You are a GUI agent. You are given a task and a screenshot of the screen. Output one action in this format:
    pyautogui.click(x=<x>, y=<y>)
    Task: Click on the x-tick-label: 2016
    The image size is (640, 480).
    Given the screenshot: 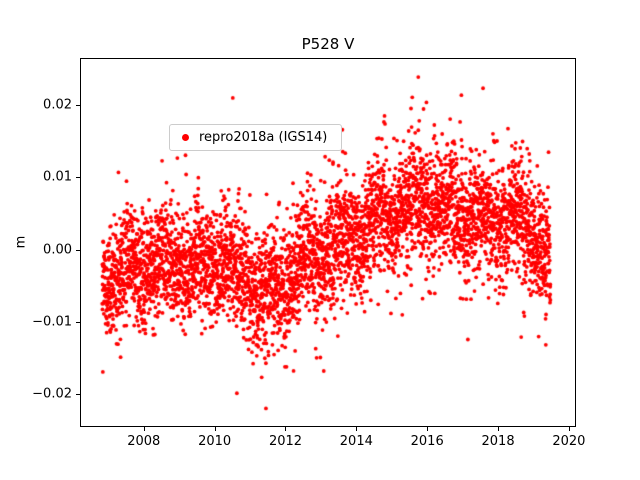 What is the action you would take?
    pyautogui.click(x=427, y=441)
    